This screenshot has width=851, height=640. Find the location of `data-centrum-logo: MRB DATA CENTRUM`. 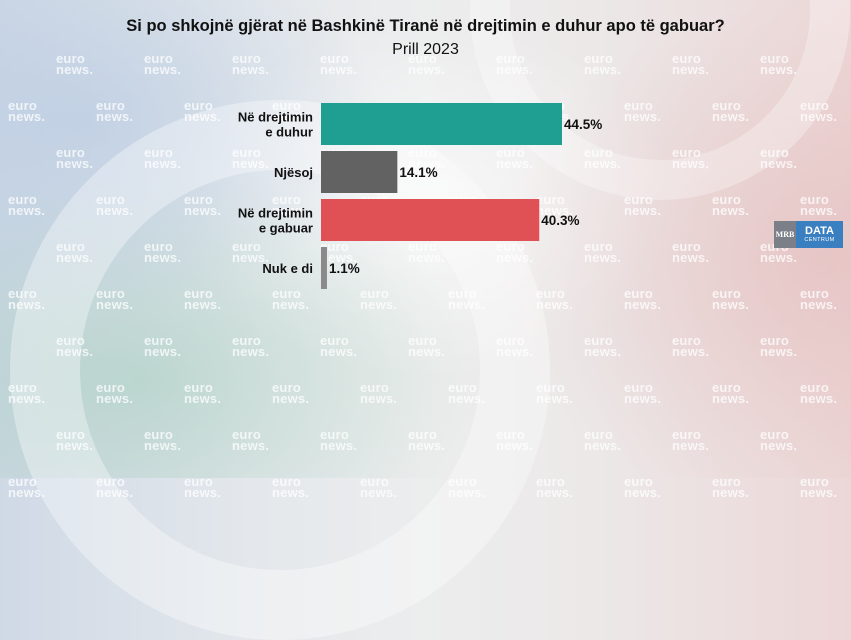

data-centrum-logo: MRB DATA CENTRUM is located at coordinates (808, 234).